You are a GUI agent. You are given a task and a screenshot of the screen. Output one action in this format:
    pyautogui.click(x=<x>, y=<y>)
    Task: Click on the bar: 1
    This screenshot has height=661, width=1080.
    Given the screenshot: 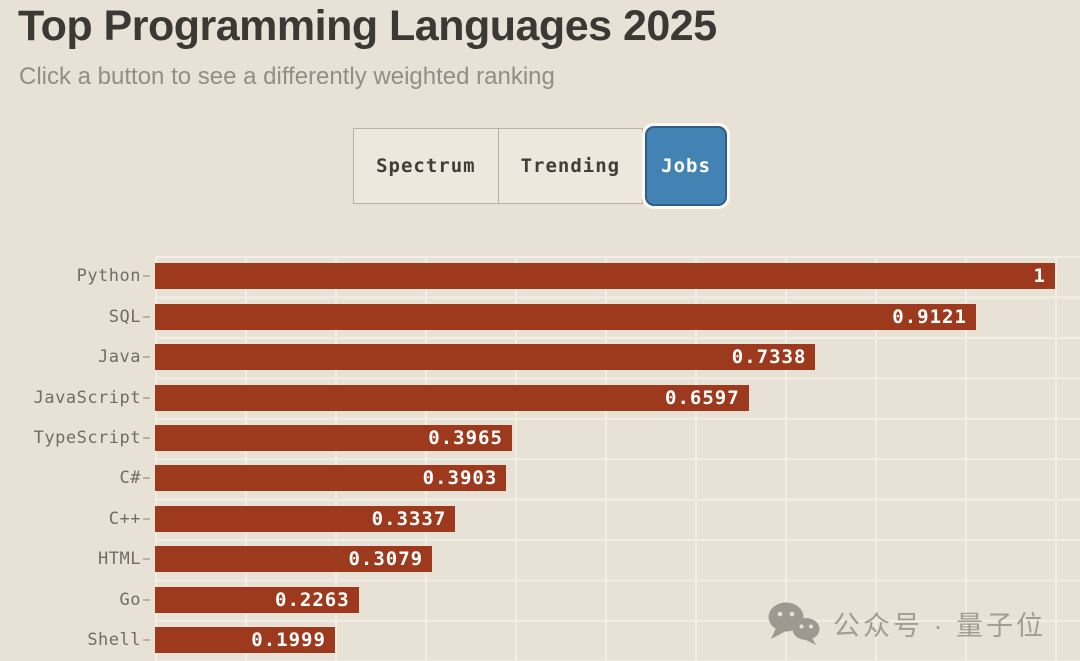 What is the action you would take?
    pyautogui.click(x=605, y=276)
    